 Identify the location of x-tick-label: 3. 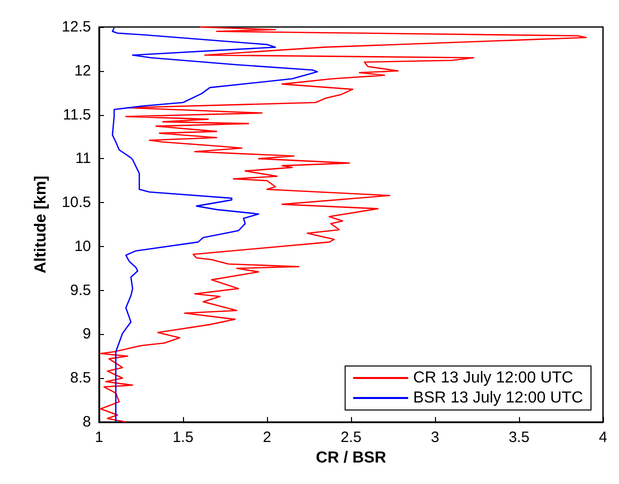
(435, 437).